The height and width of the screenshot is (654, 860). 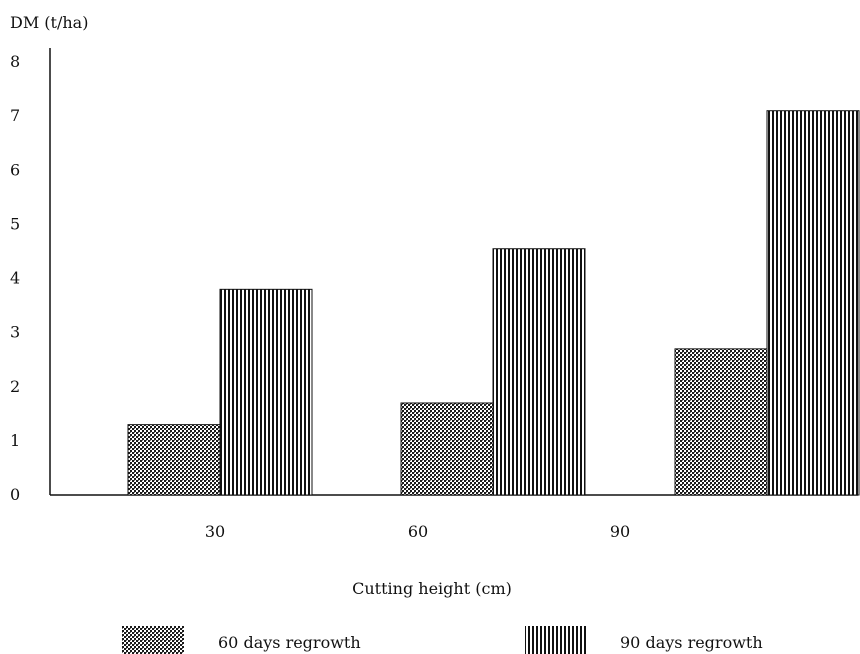 What do you see at coordinates (620, 531) in the screenshot?
I see `x-tick-label: 90` at bounding box center [620, 531].